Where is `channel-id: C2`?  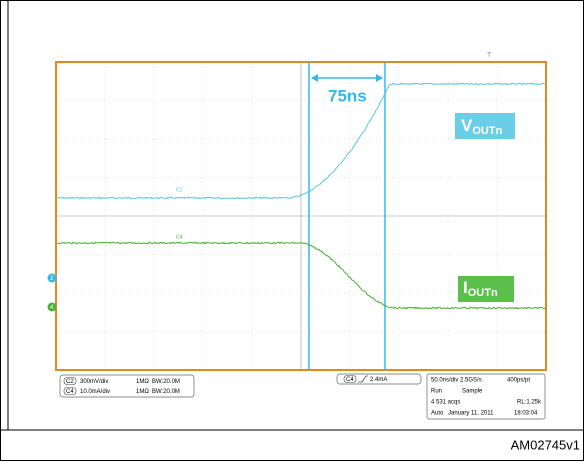 channel-id: C2 is located at coordinates (70, 382).